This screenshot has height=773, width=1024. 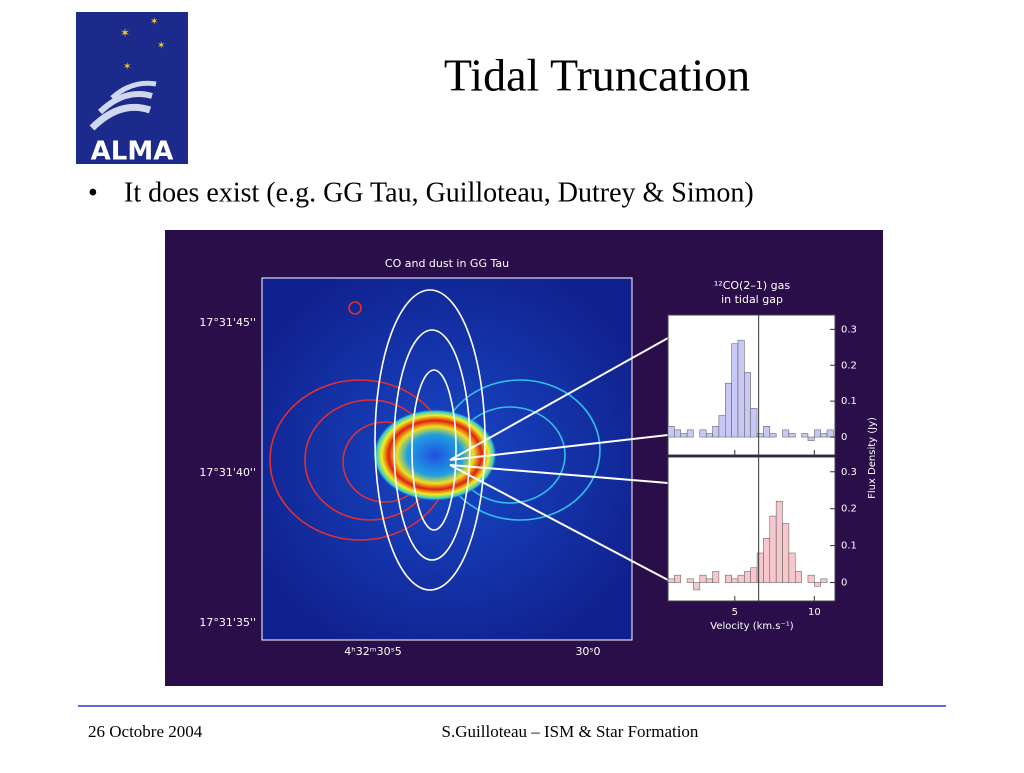 What do you see at coordinates (597, 75) in the screenshot?
I see `slide-title: Tidal Truncation` at bounding box center [597, 75].